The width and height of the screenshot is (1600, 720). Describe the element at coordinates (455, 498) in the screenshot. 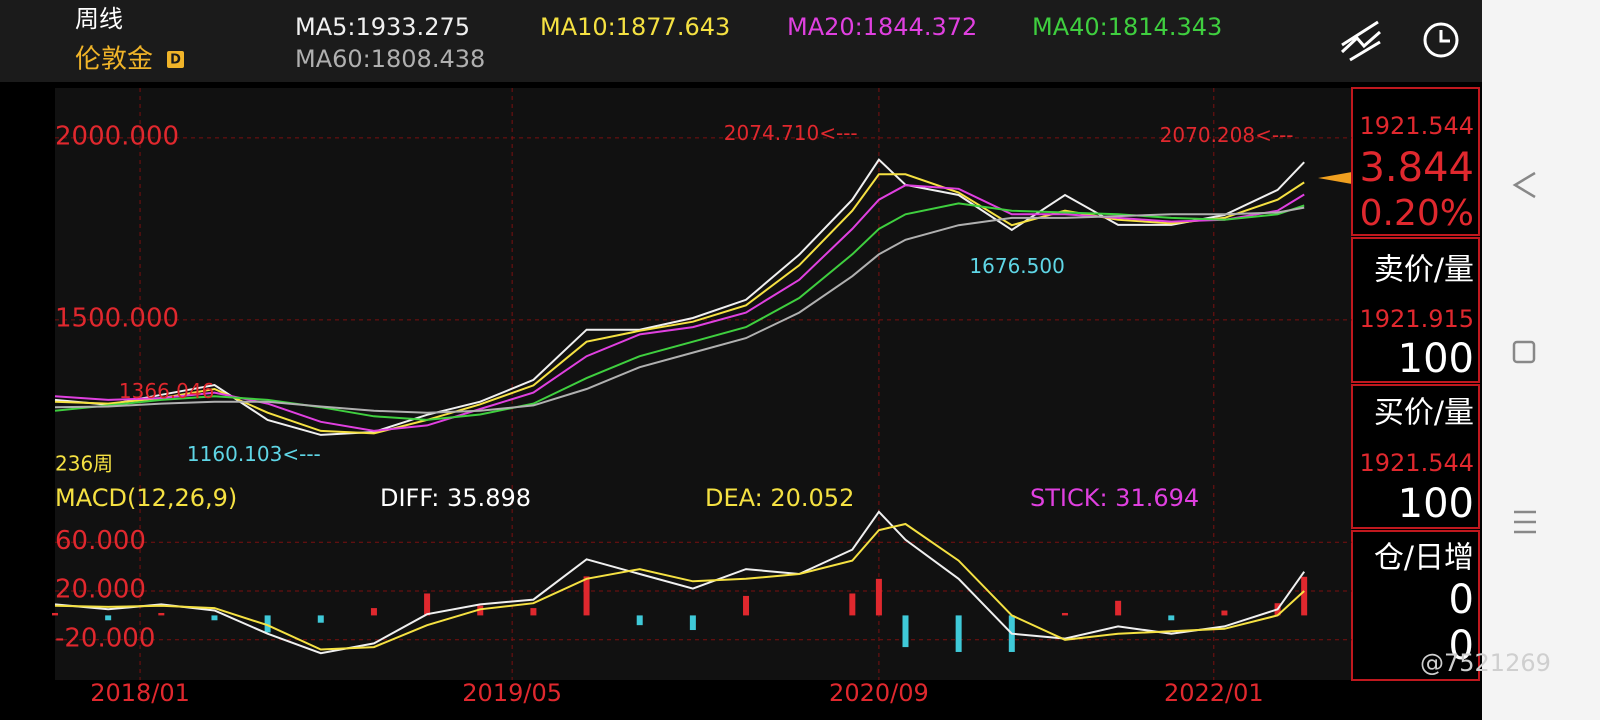

I see `legend-entry: DIFF: 35.898` at that location.